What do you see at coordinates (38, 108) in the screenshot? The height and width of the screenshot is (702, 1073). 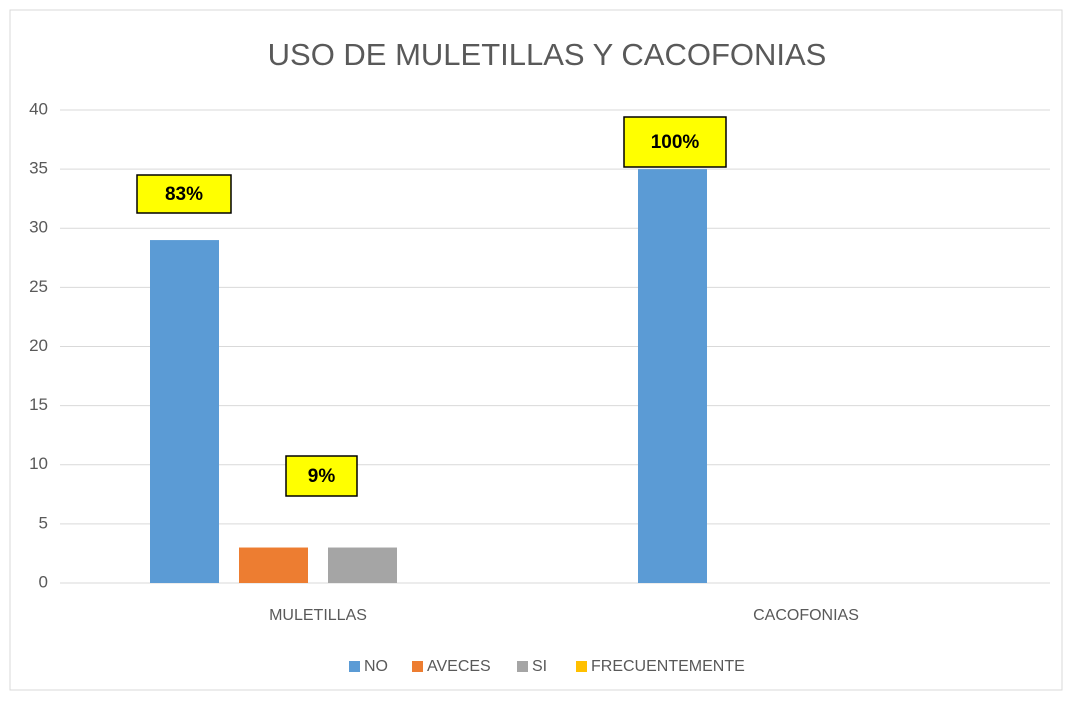 I see `y-tick-label: 40` at bounding box center [38, 108].